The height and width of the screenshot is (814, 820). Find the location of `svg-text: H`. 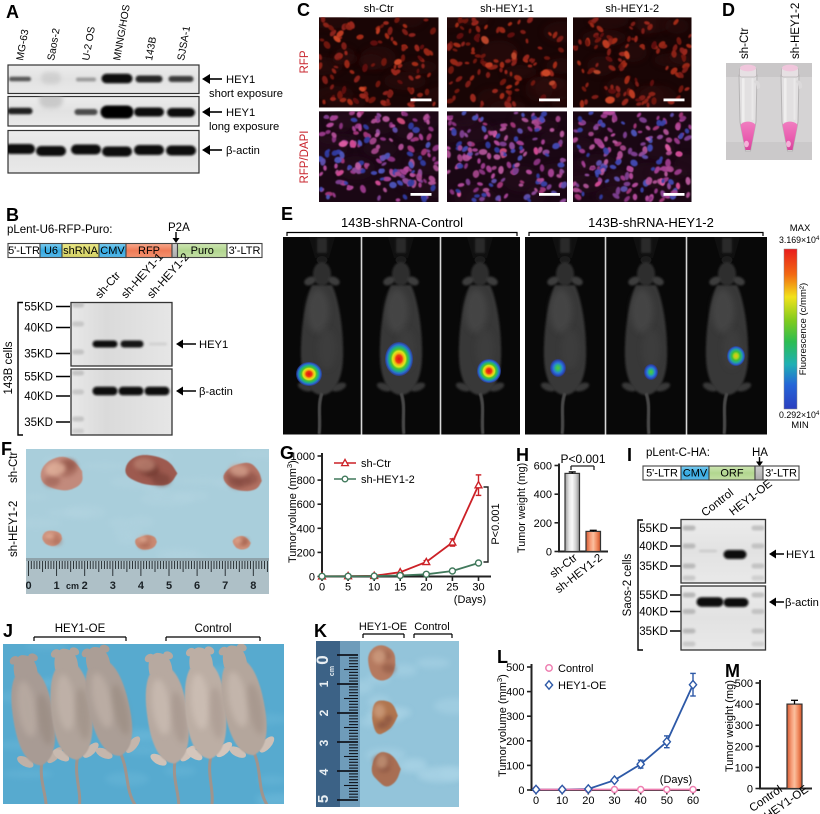

svg-text: H is located at coordinates (522, 455).